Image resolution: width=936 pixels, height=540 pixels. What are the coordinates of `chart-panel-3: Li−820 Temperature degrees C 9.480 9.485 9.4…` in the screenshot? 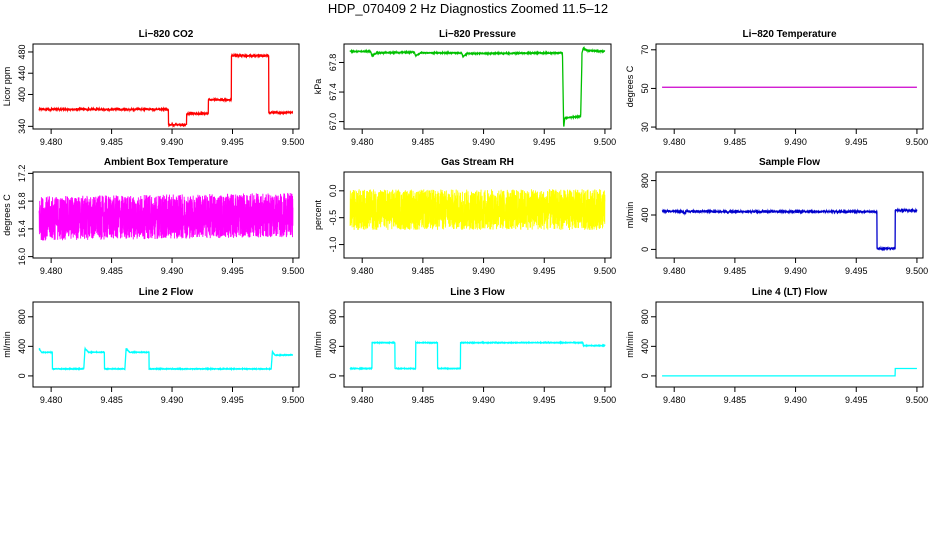 It's located at (776, 88).